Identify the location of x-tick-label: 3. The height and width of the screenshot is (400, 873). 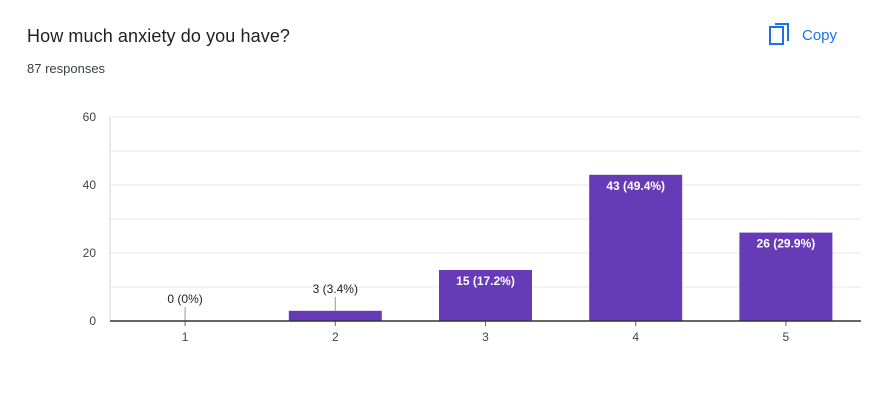
(485, 337).